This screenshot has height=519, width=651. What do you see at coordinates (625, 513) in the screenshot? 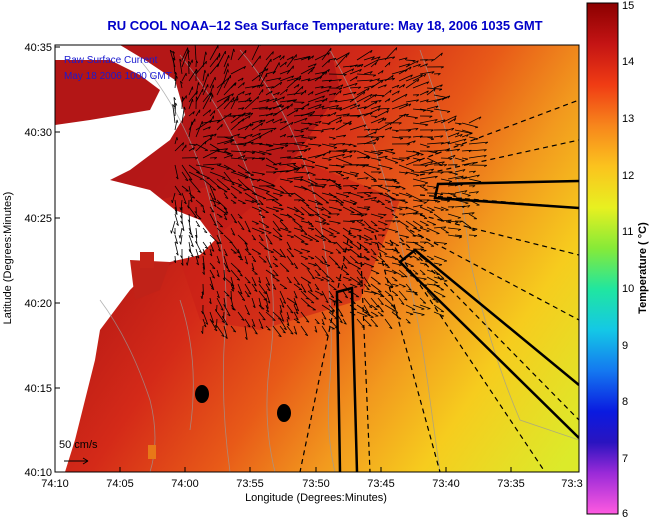
I see `colorbar-tick: 6` at bounding box center [625, 513].